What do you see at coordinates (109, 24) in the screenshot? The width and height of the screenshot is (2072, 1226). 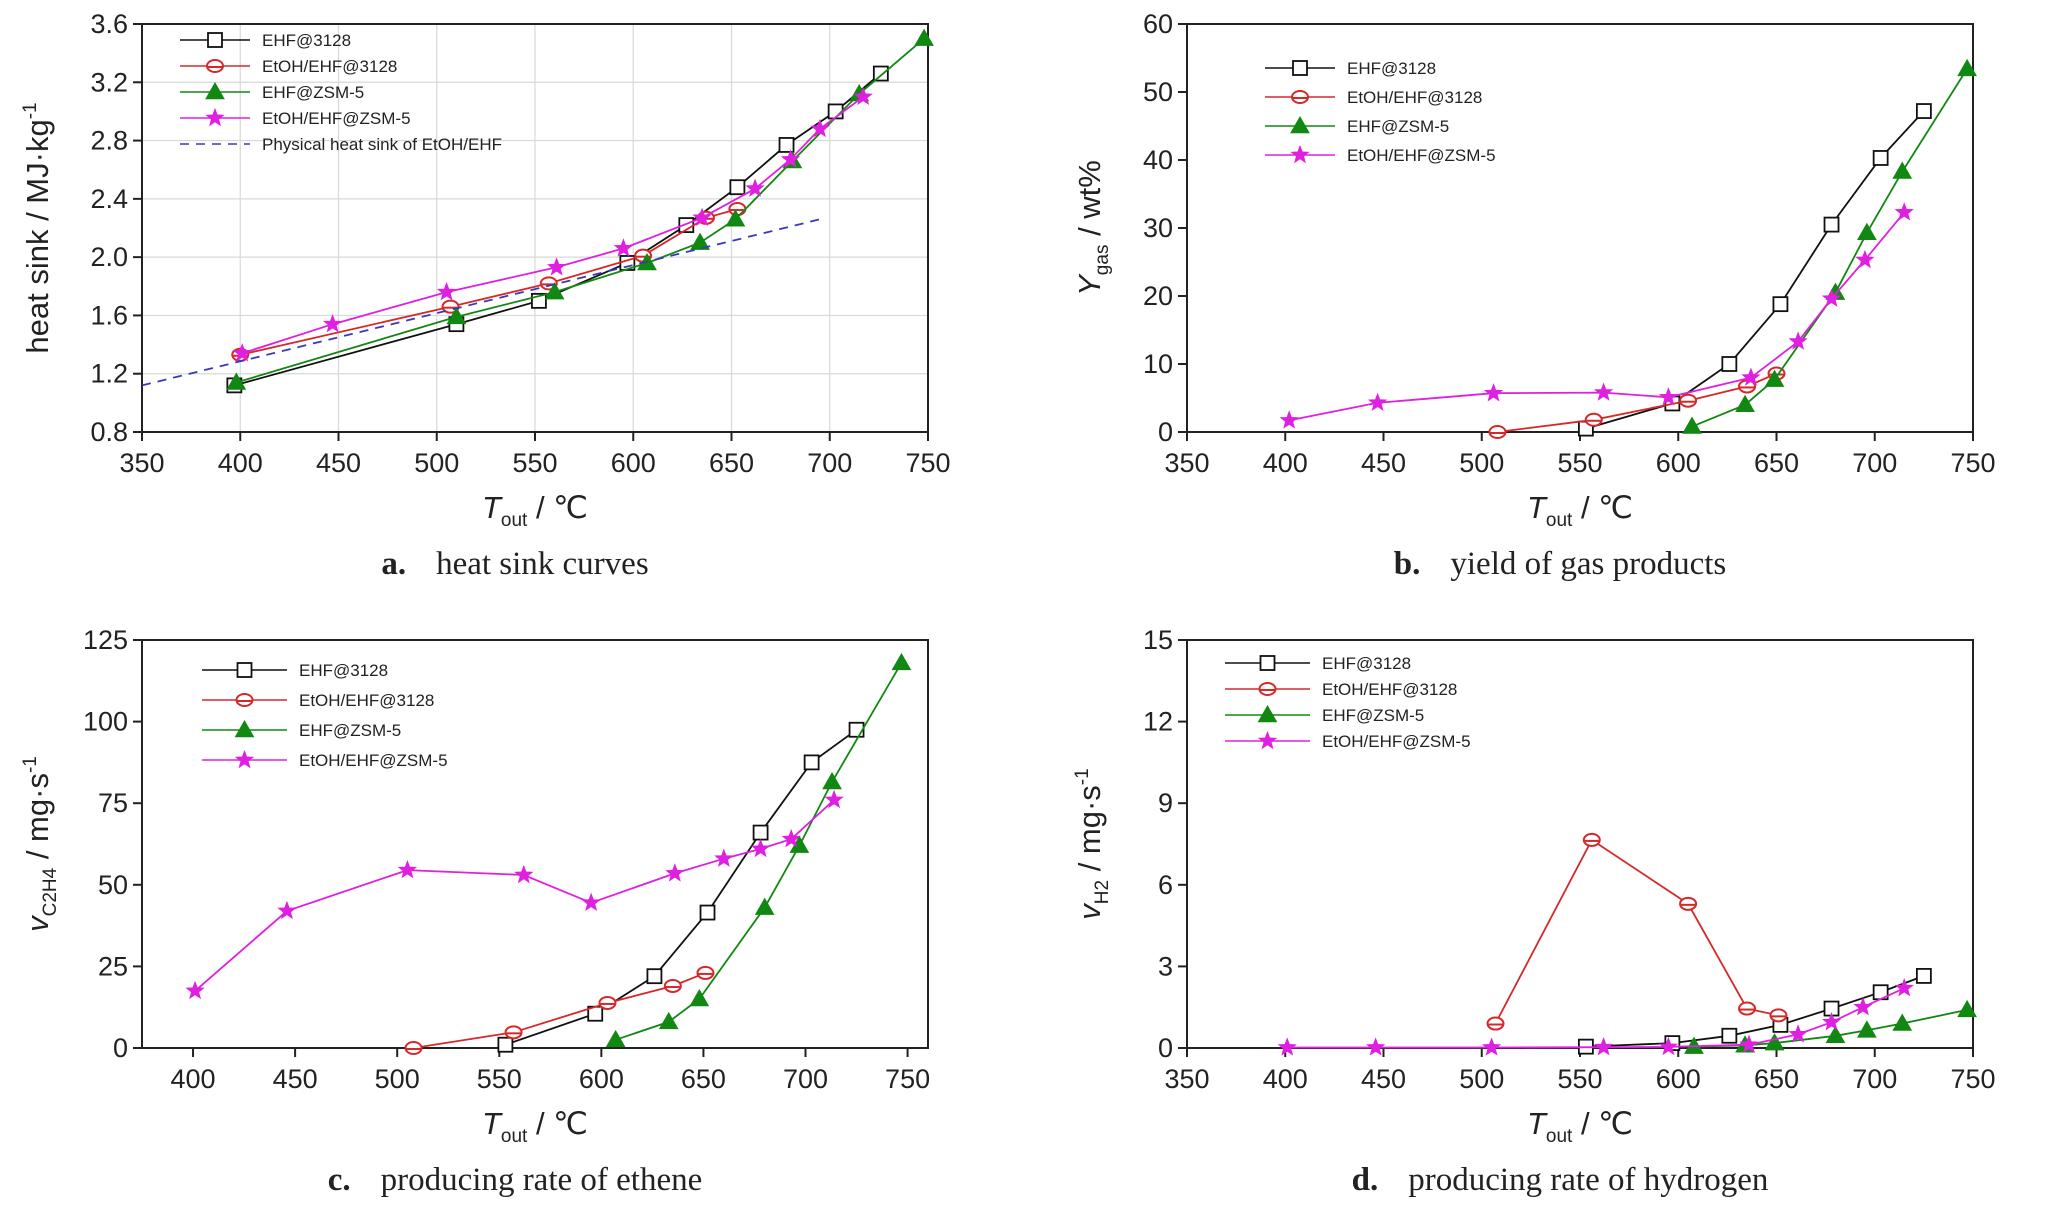 I see `y-tick-label: 3.6` at bounding box center [109, 24].